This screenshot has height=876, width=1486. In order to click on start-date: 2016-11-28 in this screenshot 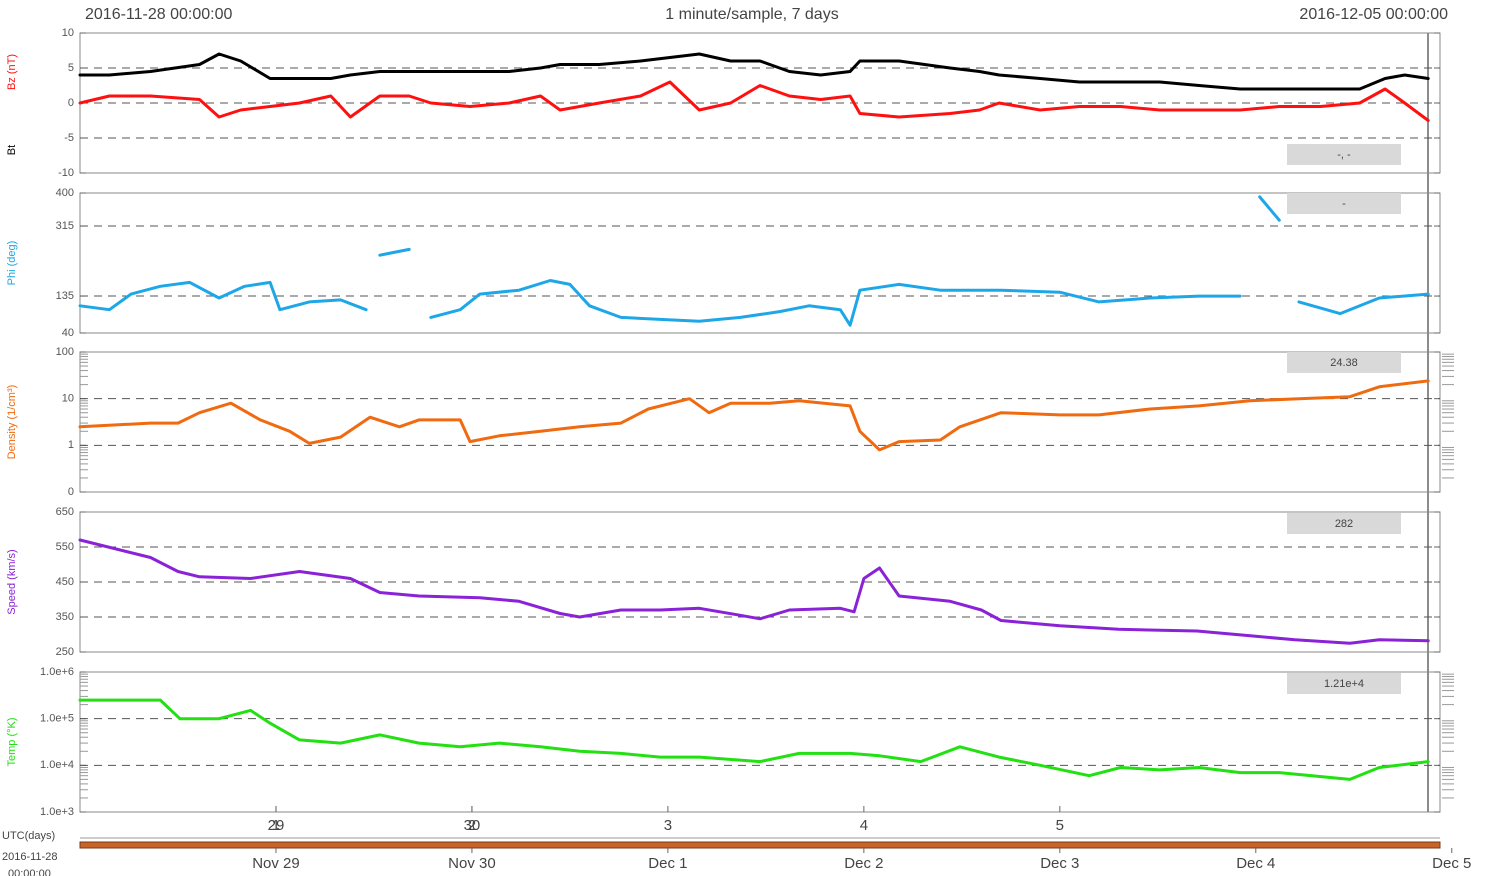, I will do `click(29, 857)`.